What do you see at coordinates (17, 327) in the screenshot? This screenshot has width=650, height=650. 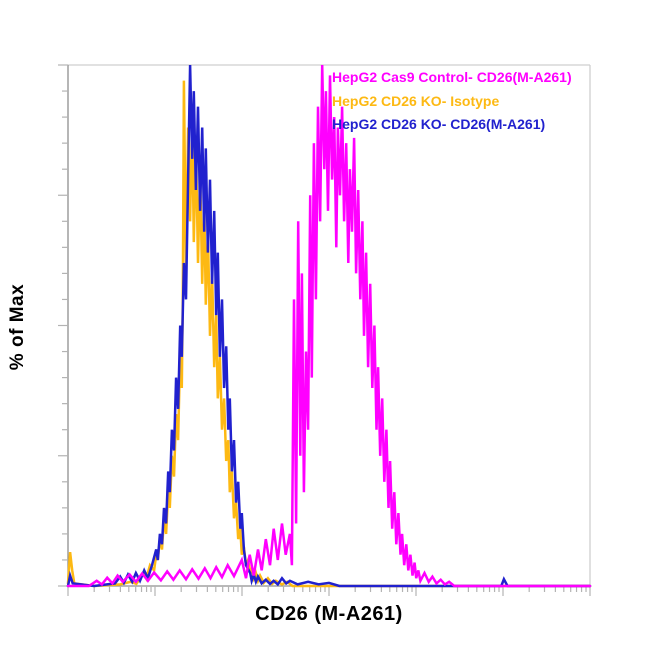 I see `y-axis-label: % of Max` at bounding box center [17, 327].